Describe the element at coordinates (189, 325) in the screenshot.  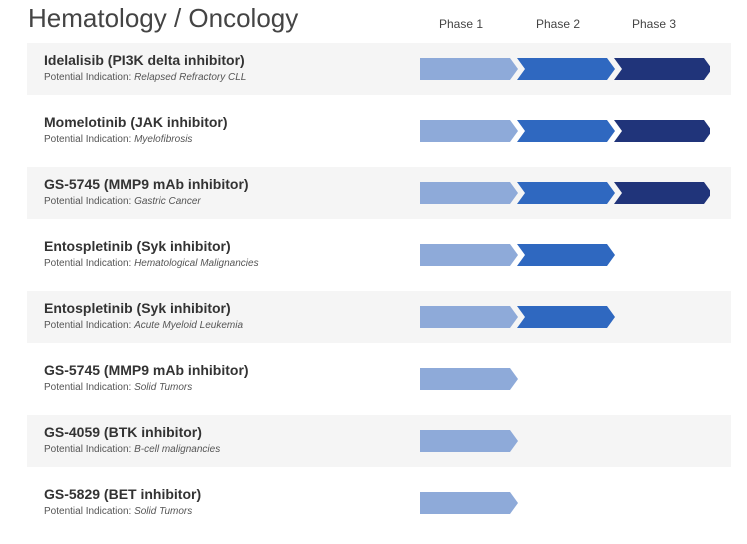
I see `indication-value: Acute Myeloid Leukemia` at that location.